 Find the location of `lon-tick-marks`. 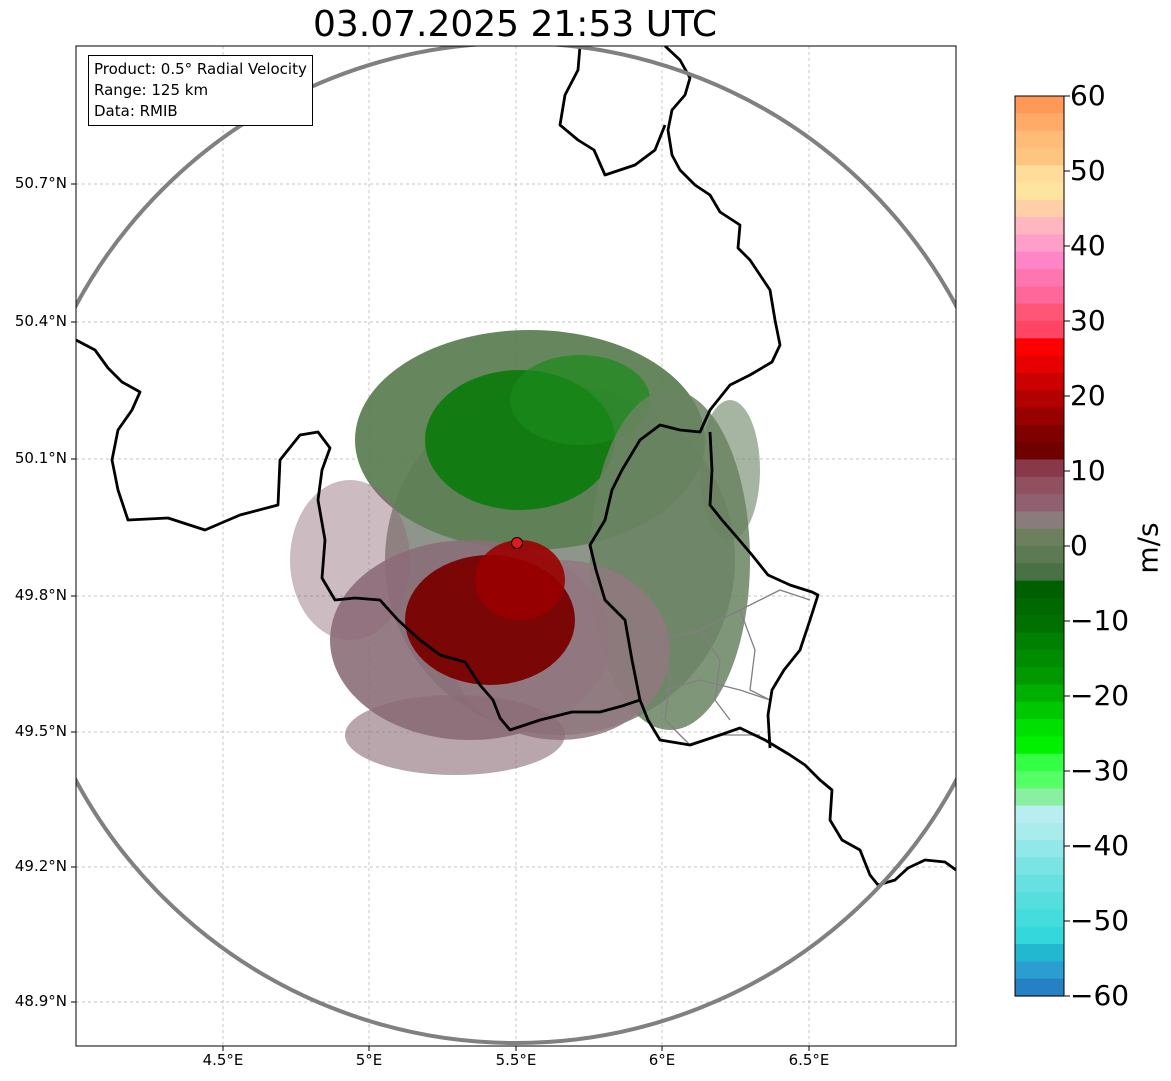

lon-tick-marks is located at coordinates (516, 1048).